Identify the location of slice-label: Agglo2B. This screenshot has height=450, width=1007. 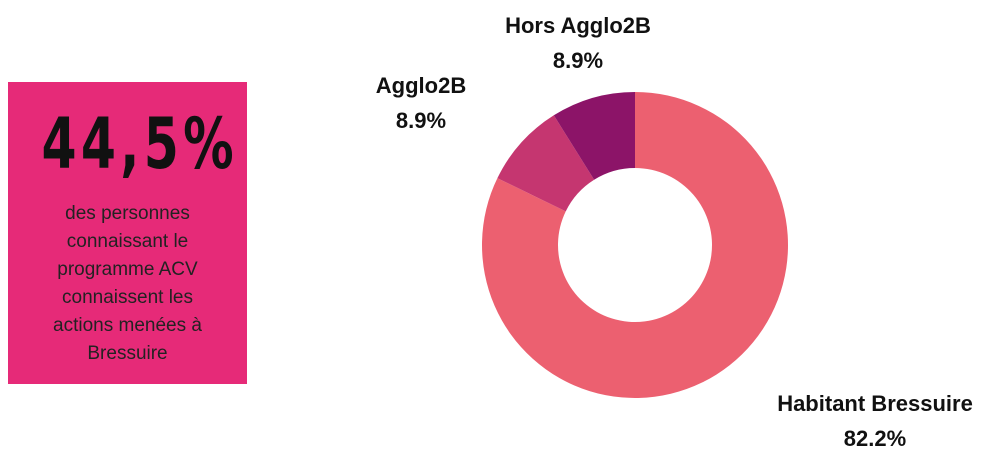
(421, 85).